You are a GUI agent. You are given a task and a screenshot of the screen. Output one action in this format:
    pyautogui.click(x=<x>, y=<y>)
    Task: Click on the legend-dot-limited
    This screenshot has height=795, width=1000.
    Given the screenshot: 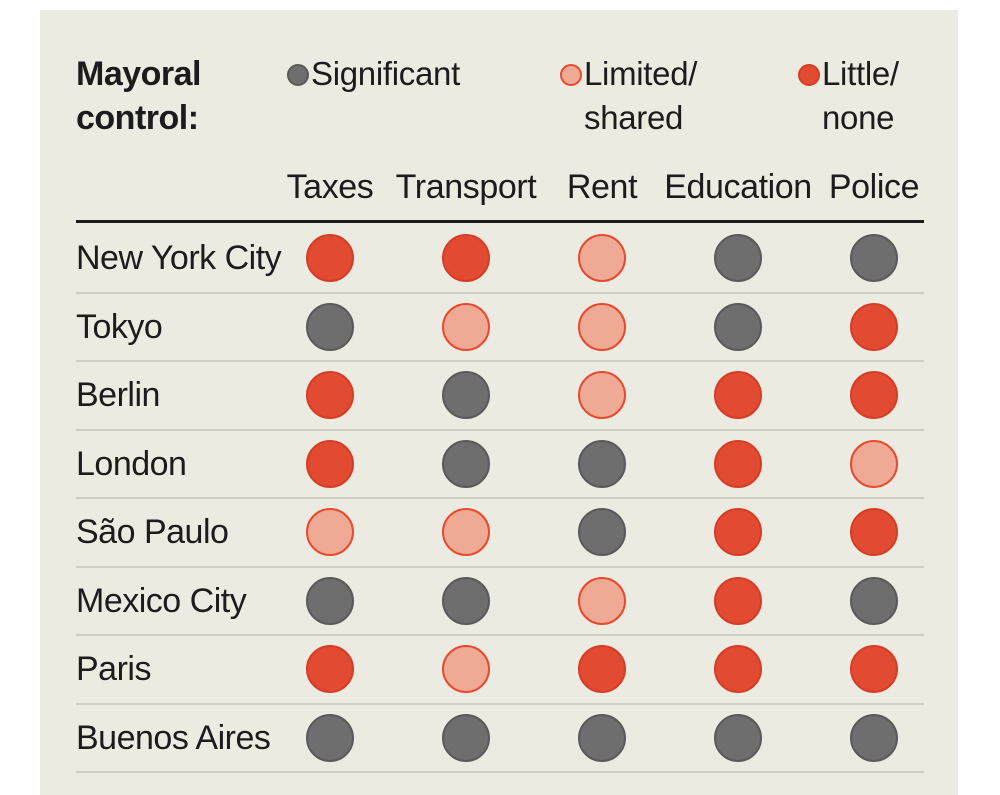 What is the action you would take?
    pyautogui.click(x=571, y=75)
    